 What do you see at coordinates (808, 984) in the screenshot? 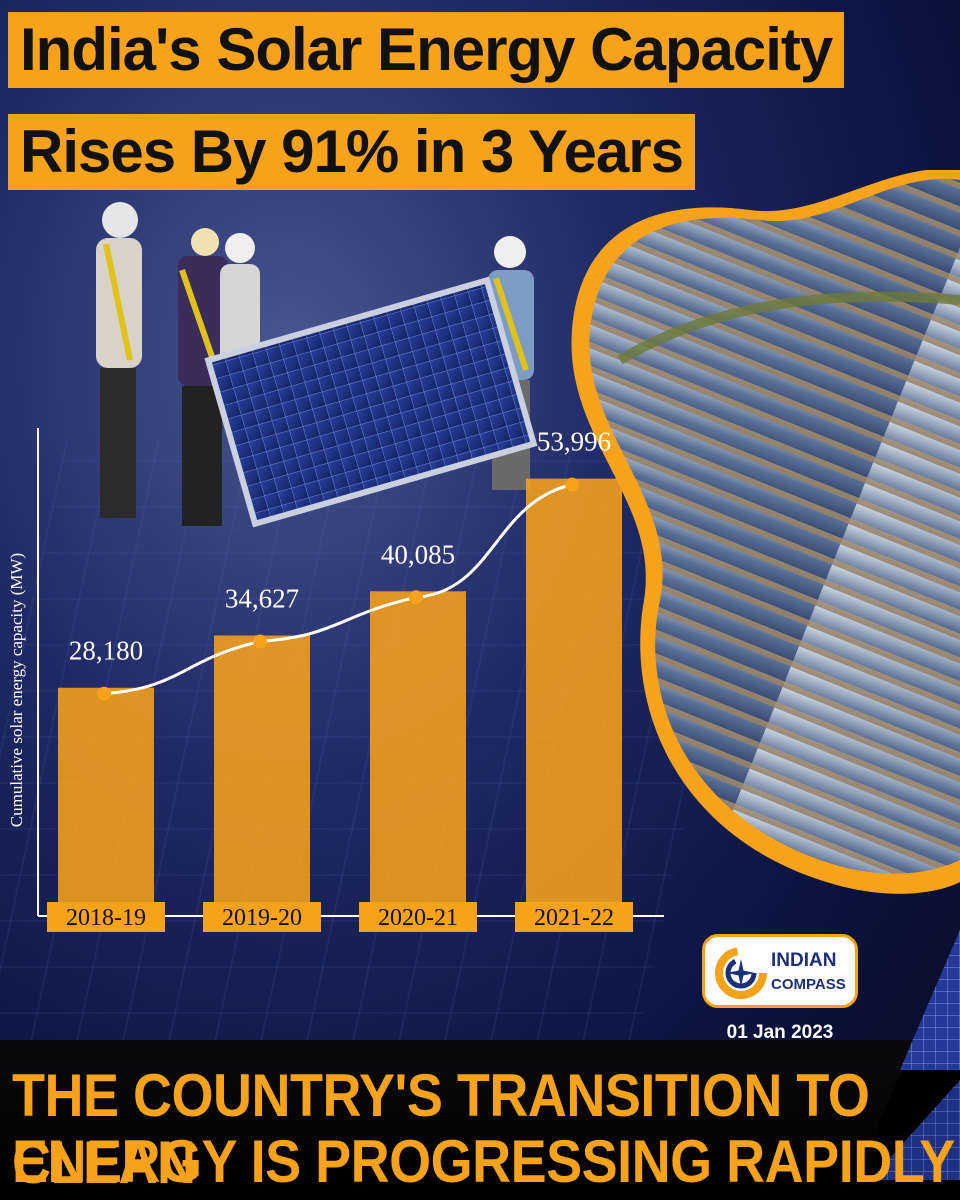
I see `logo-text-compass: COMPASS` at bounding box center [808, 984].